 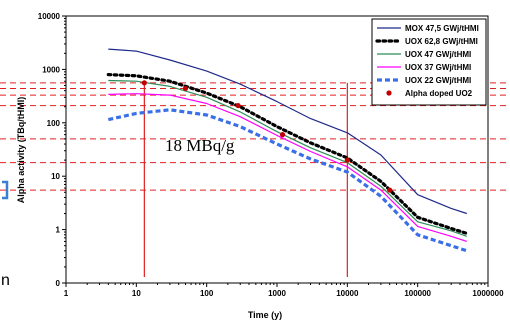 I want to click on legend-label-4: UOX 22 GWj/tHMI, so click(x=438, y=80).